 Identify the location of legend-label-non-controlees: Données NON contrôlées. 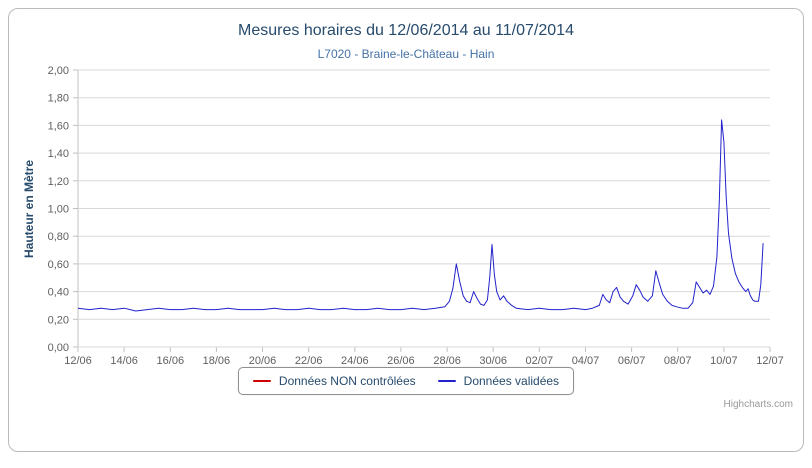
(347, 381).